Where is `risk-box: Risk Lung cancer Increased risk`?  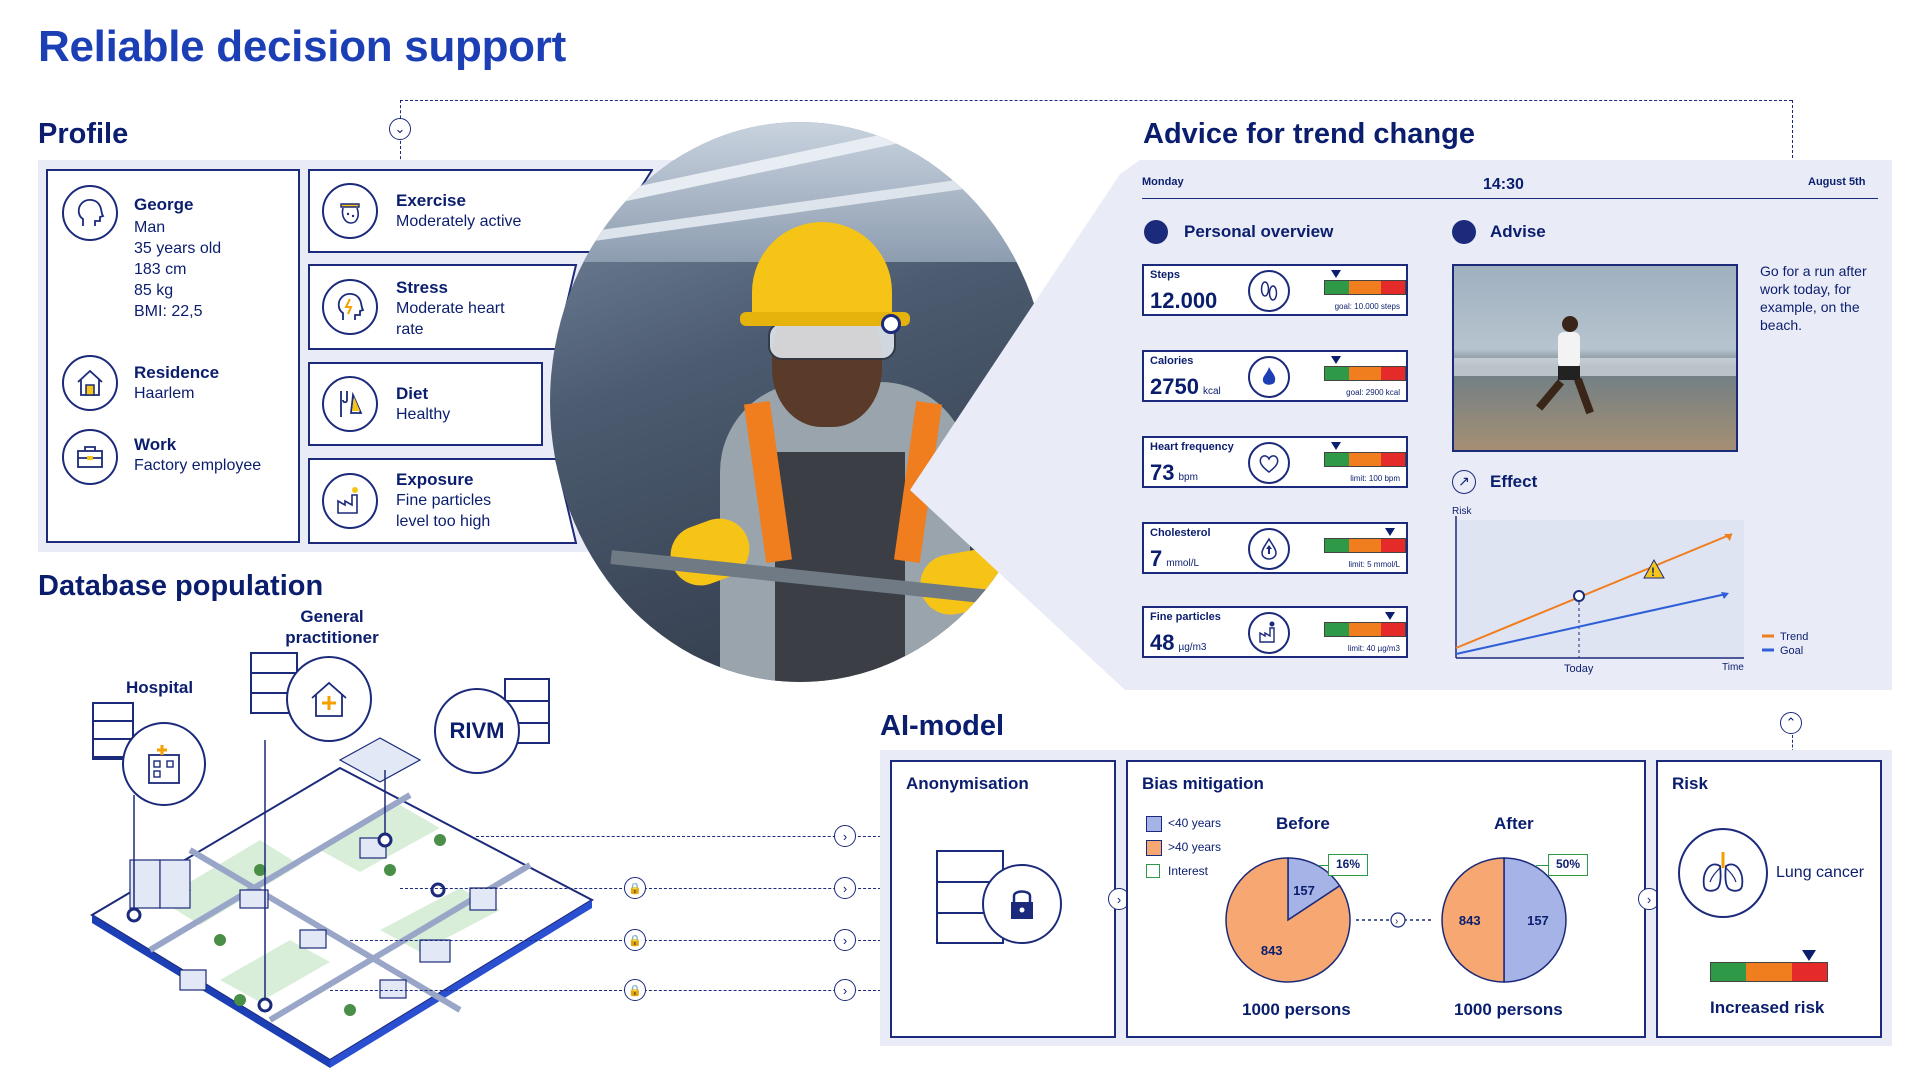 risk-box: Risk Lung cancer Increased risk is located at coordinates (1769, 899).